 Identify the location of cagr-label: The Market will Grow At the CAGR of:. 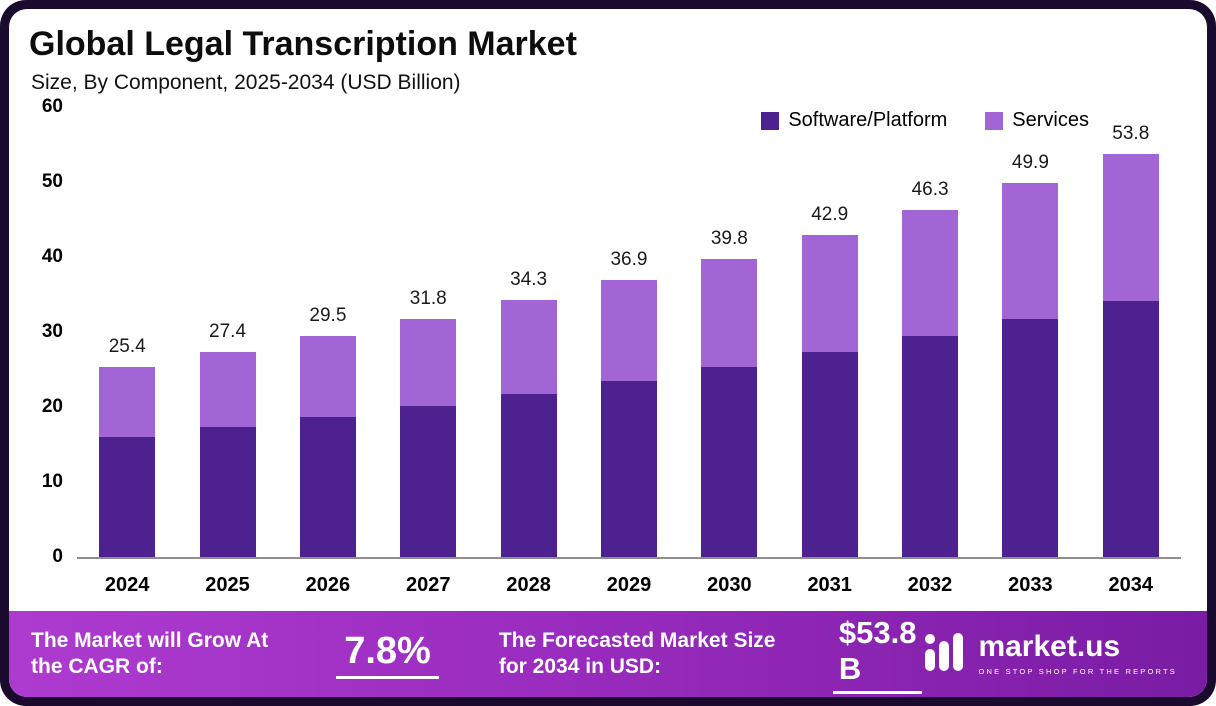
(150, 653).